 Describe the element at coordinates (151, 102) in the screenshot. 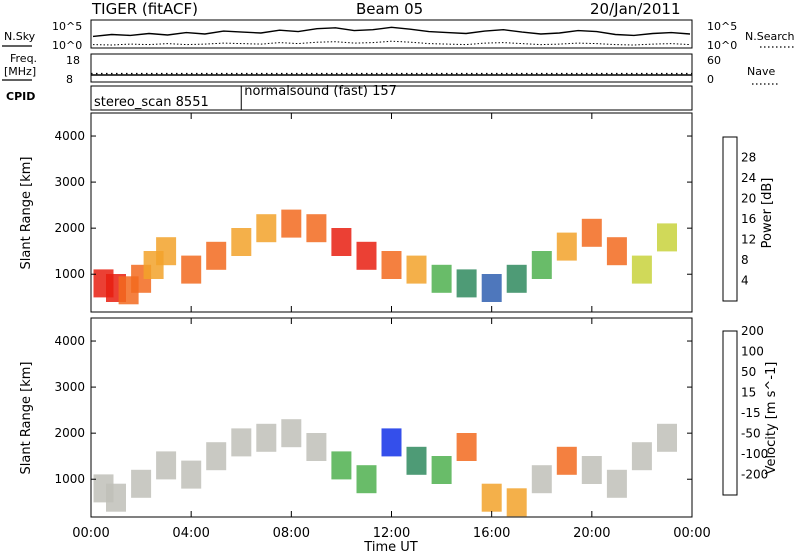

I see `cpid-segment-1: stereo_scan 8551` at that location.